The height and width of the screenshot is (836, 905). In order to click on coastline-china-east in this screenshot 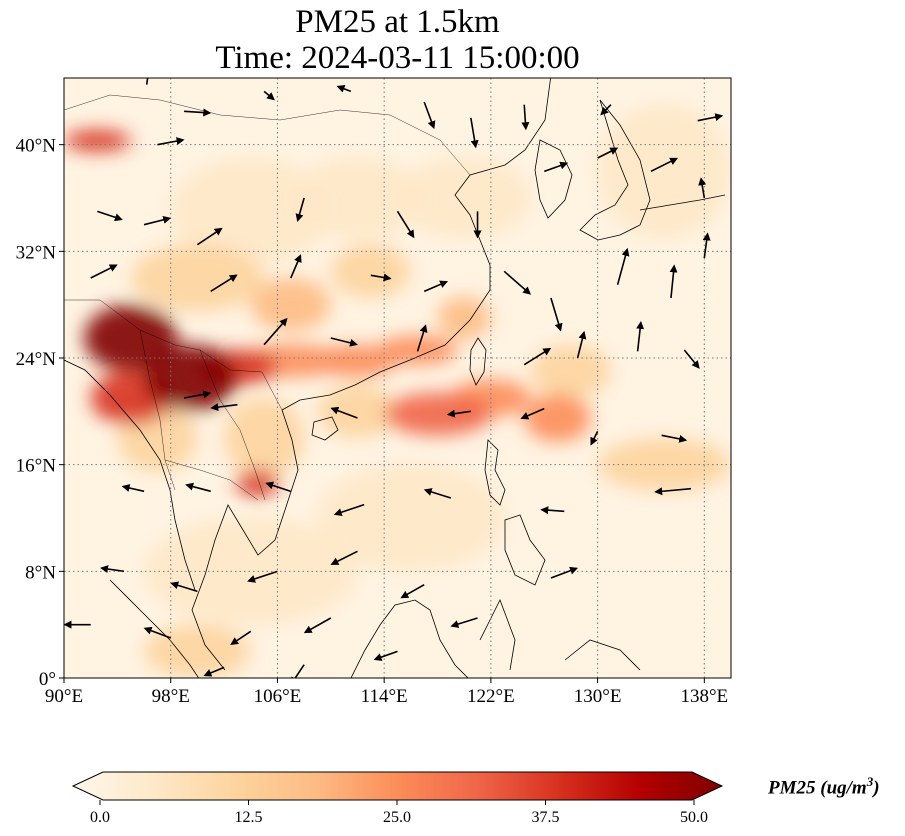, I will do `click(416, 244)`.